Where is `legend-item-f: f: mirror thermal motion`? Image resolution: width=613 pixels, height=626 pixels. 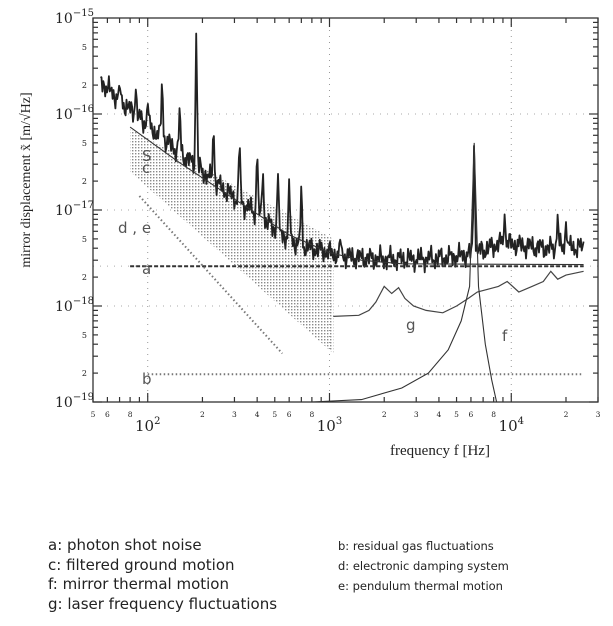
legend-item-f: f: mirror thermal motion is located at coordinates (138, 584).